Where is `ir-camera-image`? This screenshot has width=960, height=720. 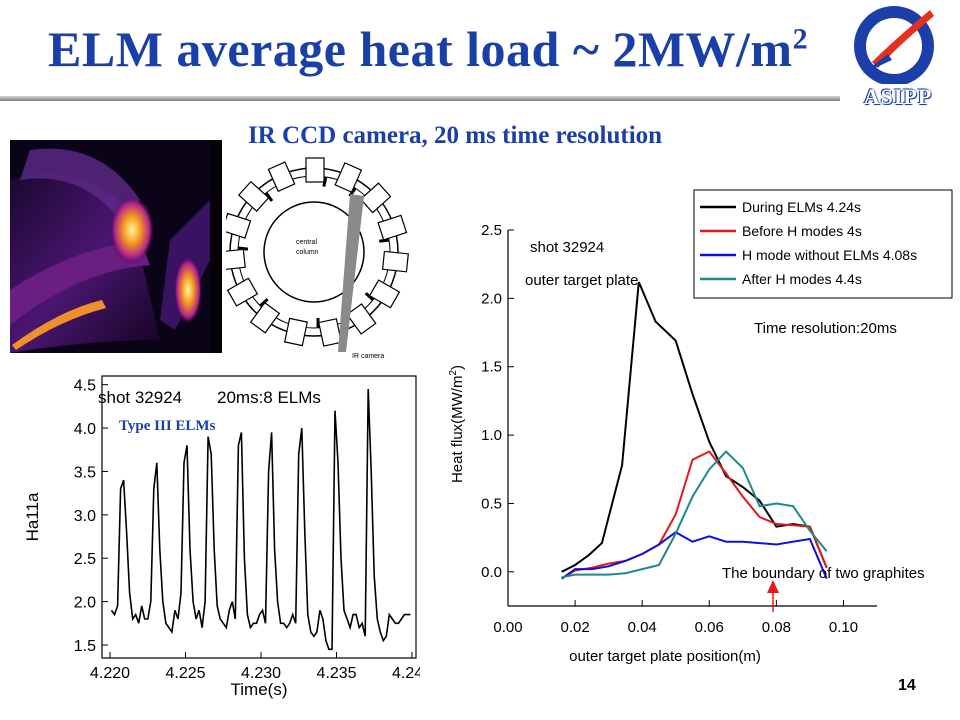
ir-camera-image is located at coordinates (116, 246).